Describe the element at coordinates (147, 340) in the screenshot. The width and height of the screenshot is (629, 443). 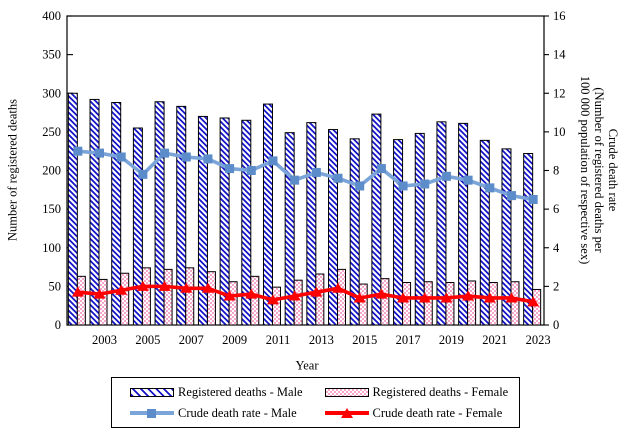
I see `x-axis-tick-label: 2005` at that location.